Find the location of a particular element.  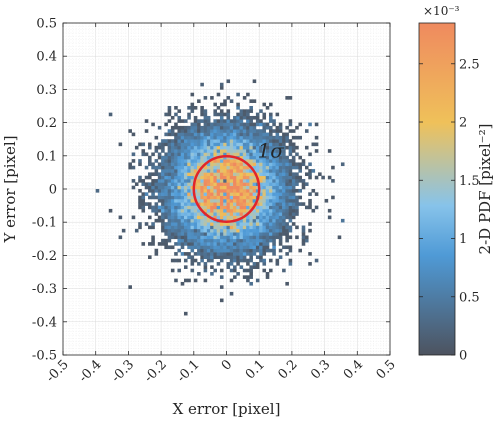

colorbar-exponent: ×10⁻³ is located at coordinates (441, 11).